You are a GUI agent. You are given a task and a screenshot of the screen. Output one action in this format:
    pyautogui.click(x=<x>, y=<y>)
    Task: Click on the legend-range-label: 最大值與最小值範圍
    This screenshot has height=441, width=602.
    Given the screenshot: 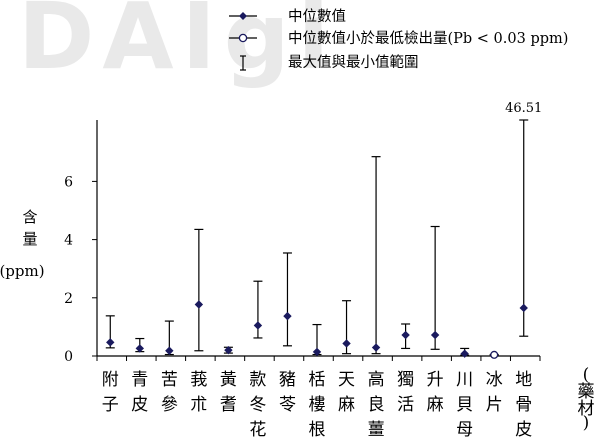 What is the action you would take?
    pyautogui.click(x=353, y=62)
    